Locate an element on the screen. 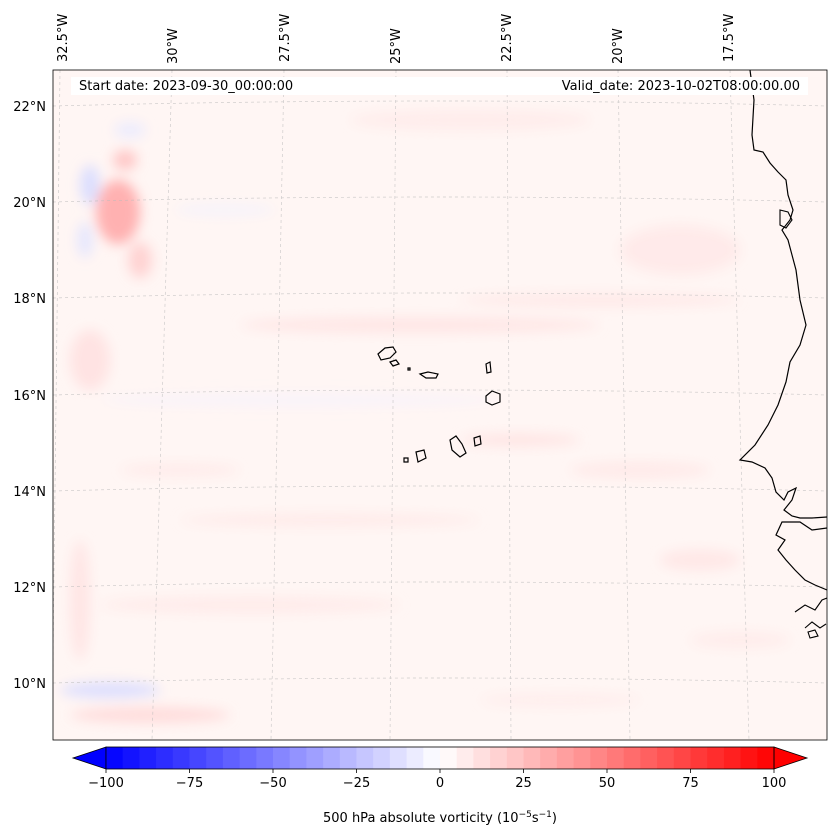  island-fogo is located at coordinates (421, 456).